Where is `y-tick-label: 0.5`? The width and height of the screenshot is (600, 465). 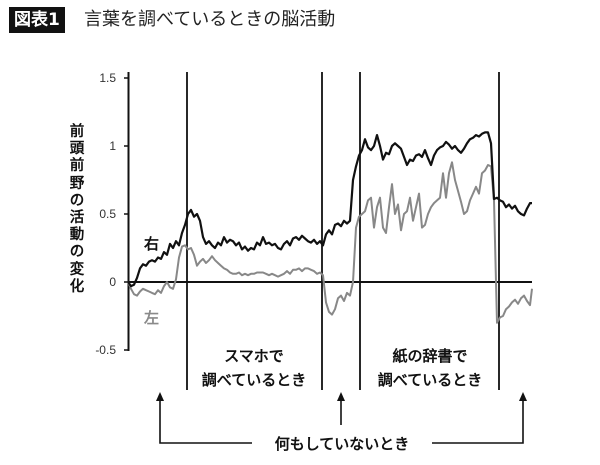
y-tick-label: 0.5 is located at coordinates (107, 214).